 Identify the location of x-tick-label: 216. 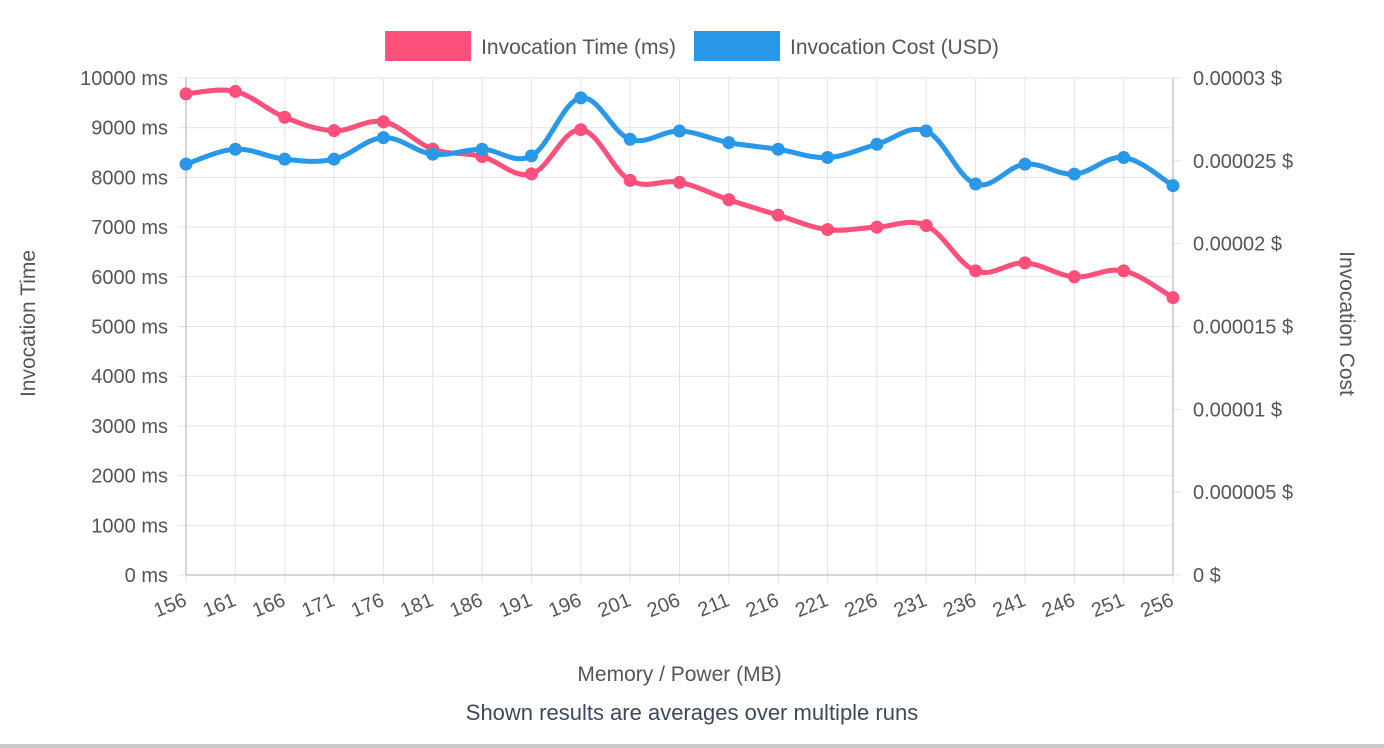
(762, 605).